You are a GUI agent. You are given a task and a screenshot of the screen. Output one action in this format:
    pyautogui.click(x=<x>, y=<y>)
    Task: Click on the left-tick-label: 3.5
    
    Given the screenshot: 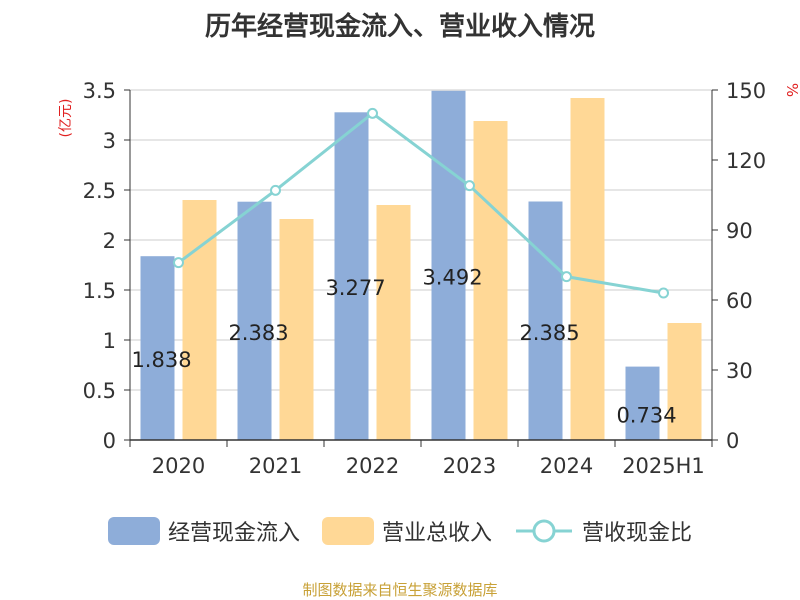 What is the action you would take?
    pyautogui.click(x=99, y=91)
    